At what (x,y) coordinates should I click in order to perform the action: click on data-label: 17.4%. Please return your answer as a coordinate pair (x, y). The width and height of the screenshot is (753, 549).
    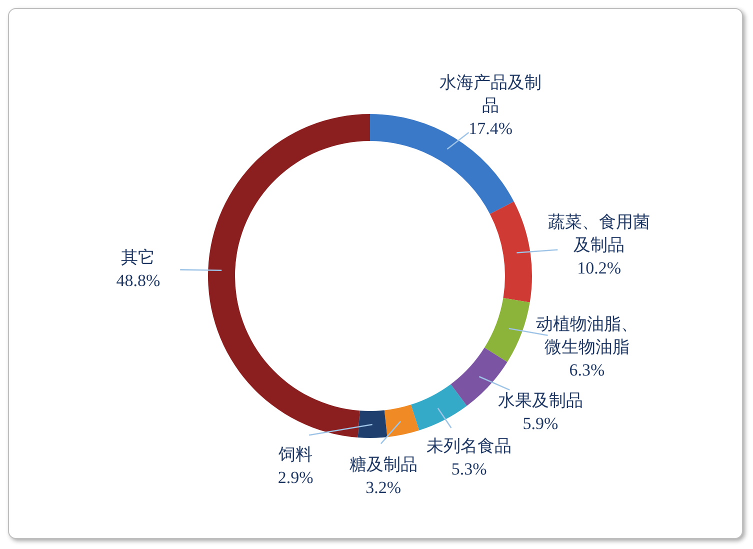
    Looking at the image, I should click on (490, 128).